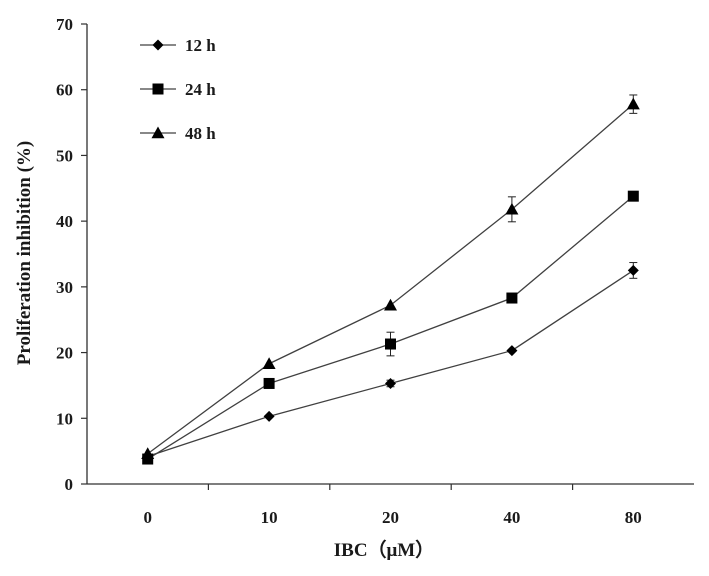 The height and width of the screenshot is (576, 709). Describe the element at coordinates (200, 45) in the screenshot. I see `legend-label: 12 h` at that location.